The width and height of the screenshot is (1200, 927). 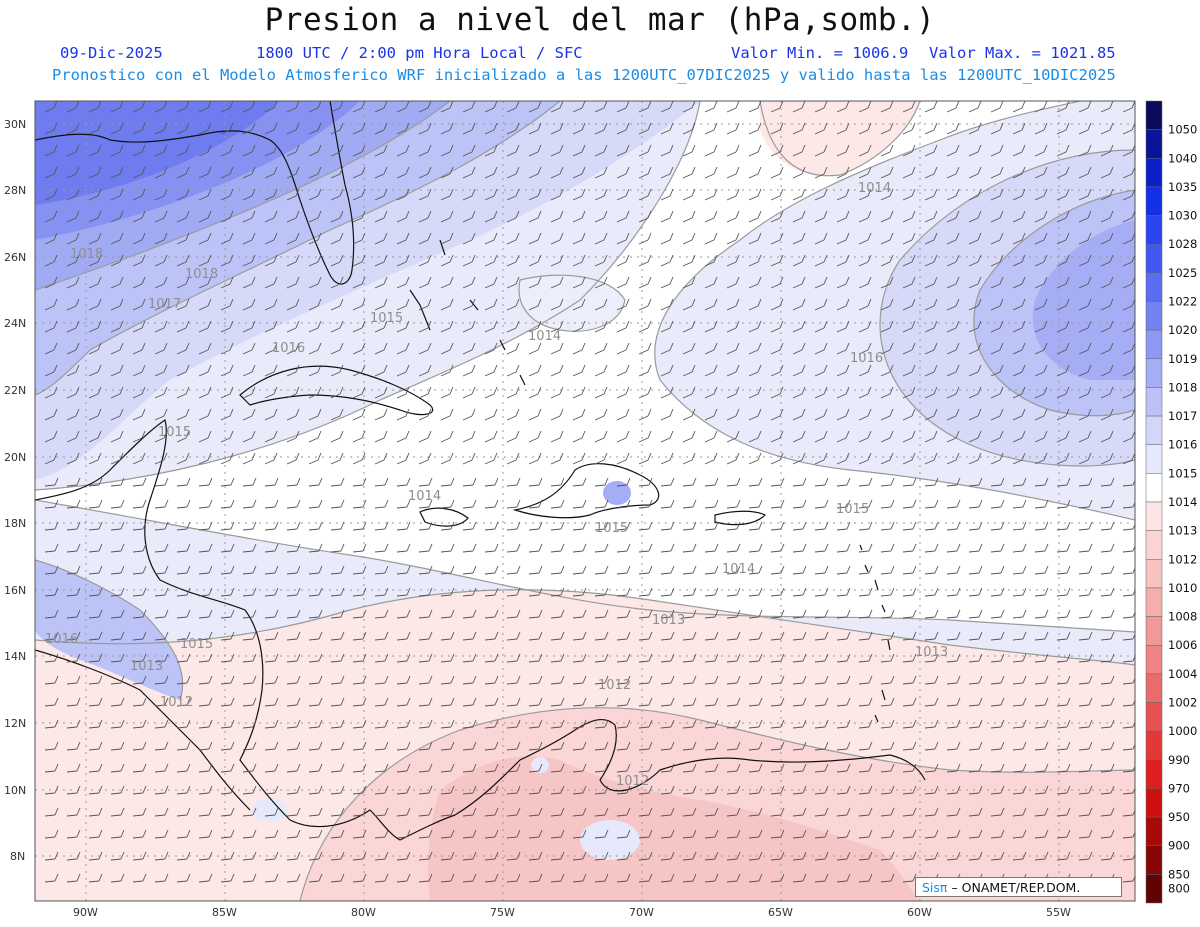 What do you see at coordinates (540, 765) in the screenshot?
I see `field-sierra-spot` at bounding box center [540, 765].